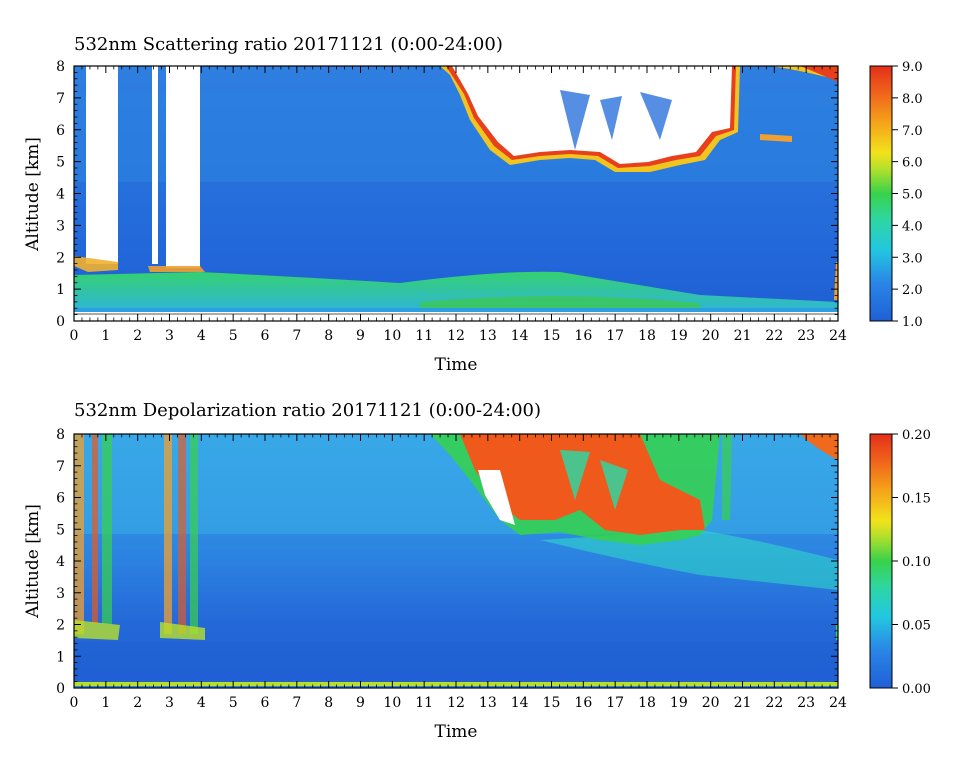  I want to click on colorbar-tick-label: 0.05, so click(916, 626).